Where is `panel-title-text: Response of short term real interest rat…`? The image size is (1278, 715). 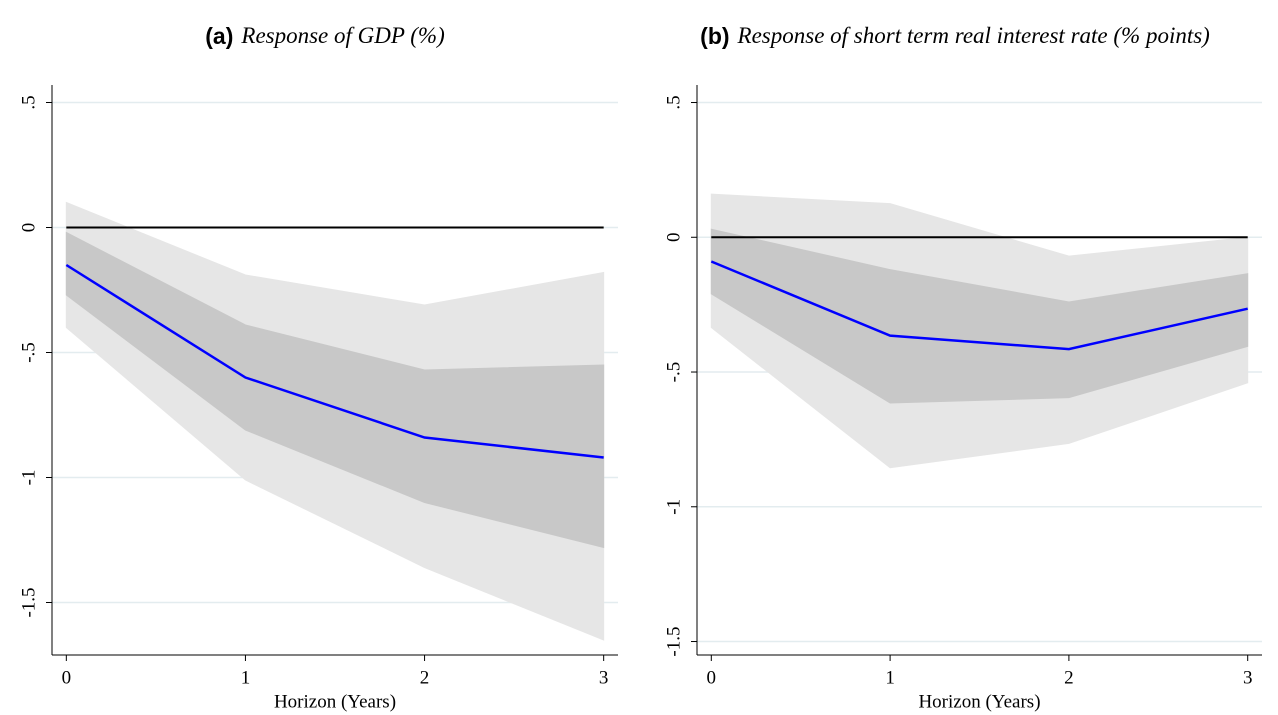 panel-title-text: Response of short term real interest rat… is located at coordinates (973, 35).